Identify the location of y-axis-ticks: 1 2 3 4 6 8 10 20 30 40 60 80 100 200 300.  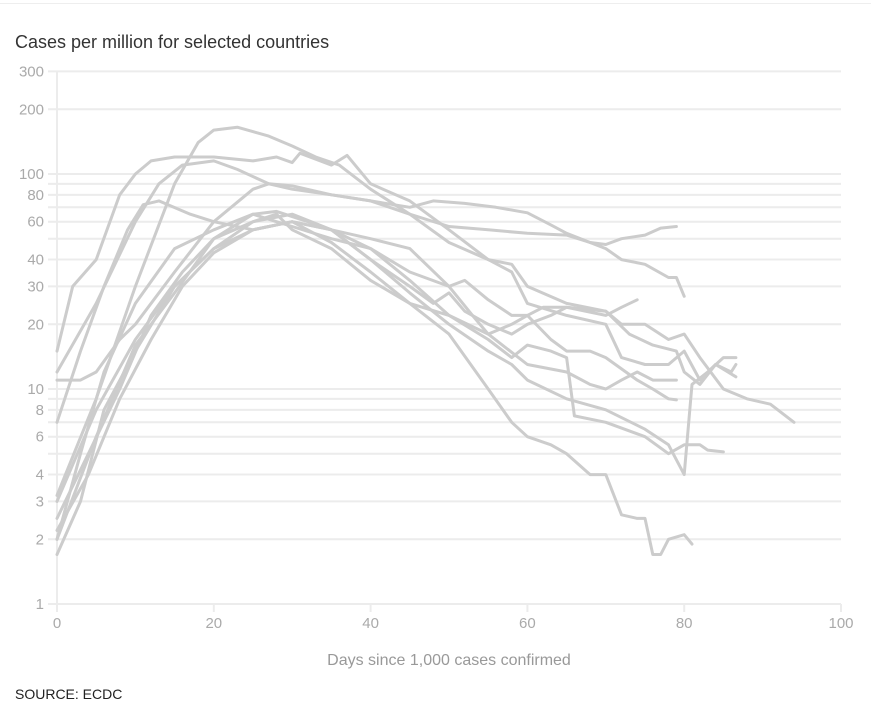
(31, 338).